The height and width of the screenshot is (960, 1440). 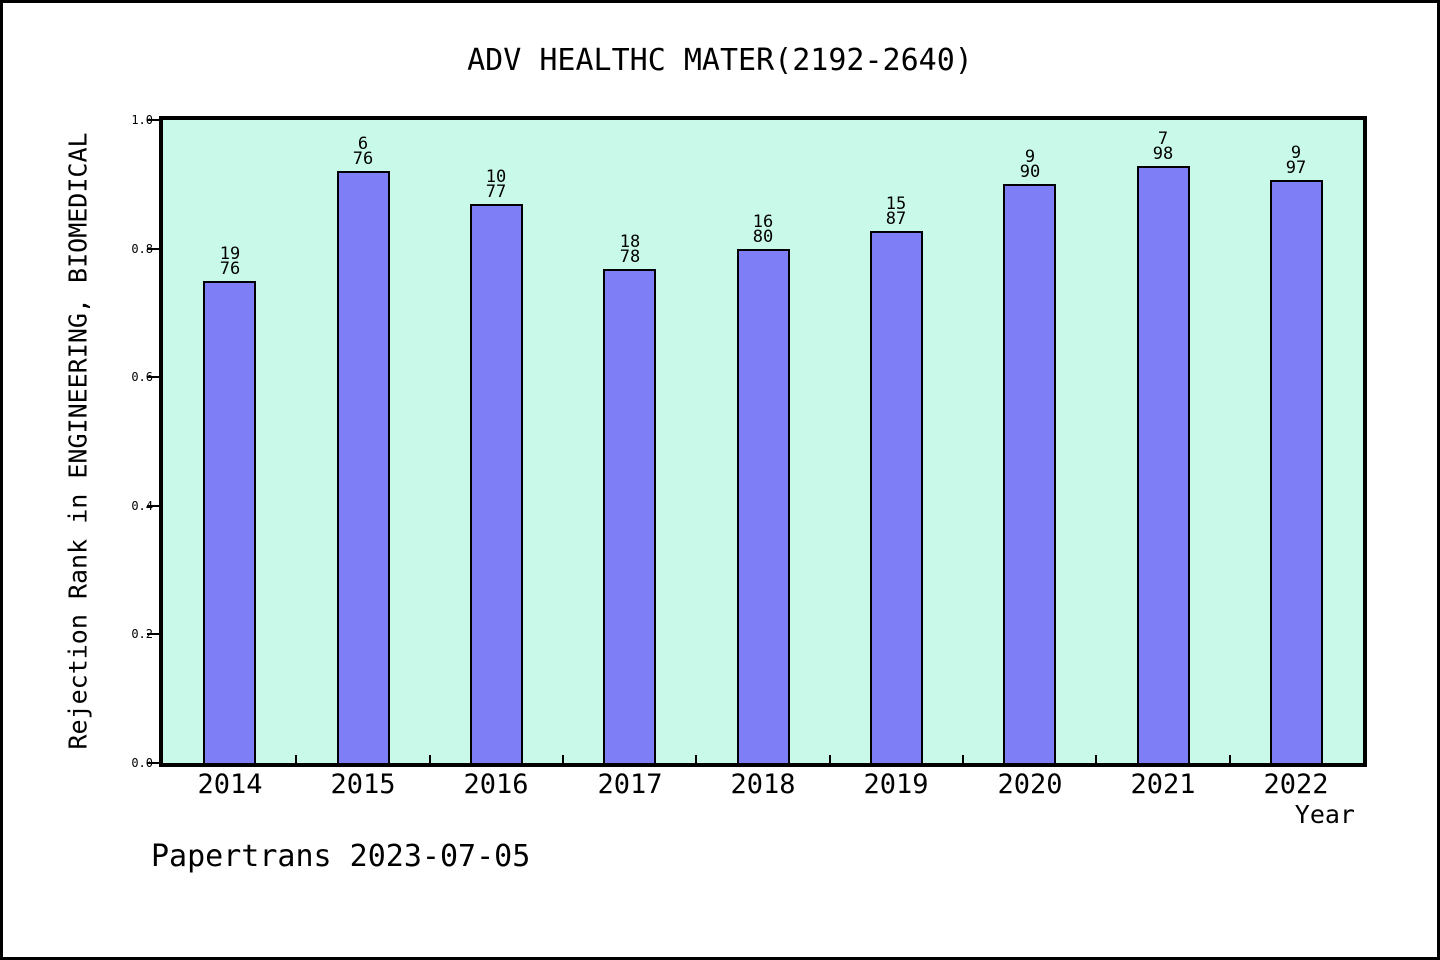 I want to click on bar-annotation-2017: 18 78, so click(x=630, y=249).